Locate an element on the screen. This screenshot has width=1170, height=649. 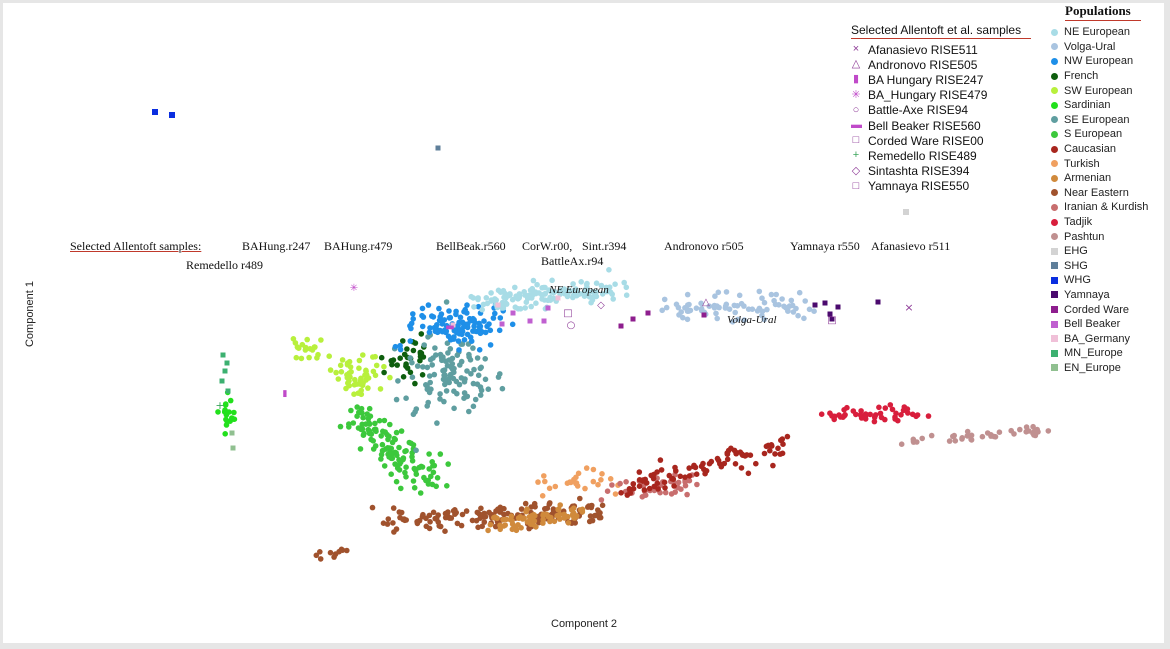
selected-legend-symbol: × is located at coordinates (856, 49).